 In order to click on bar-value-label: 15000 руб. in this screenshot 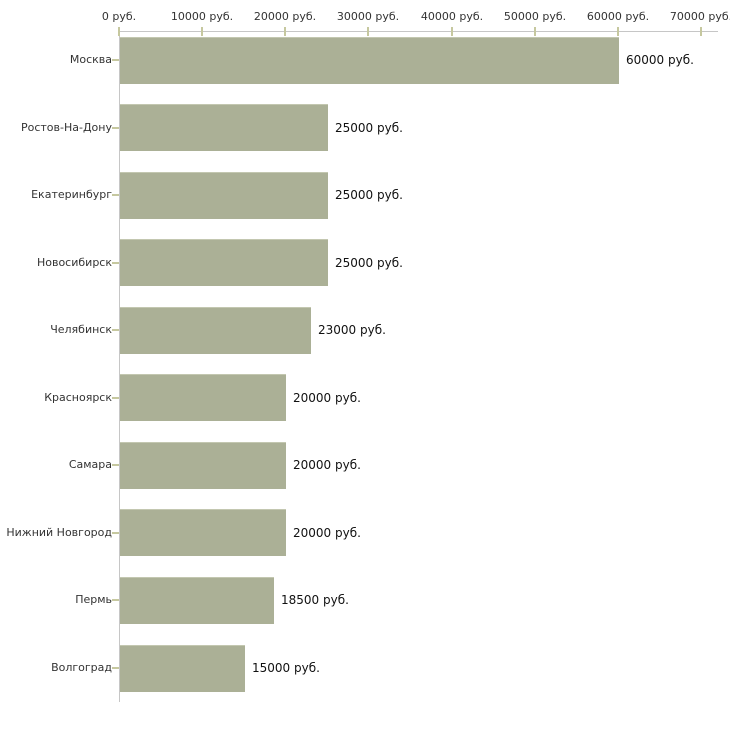, I will do `click(286, 668)`.